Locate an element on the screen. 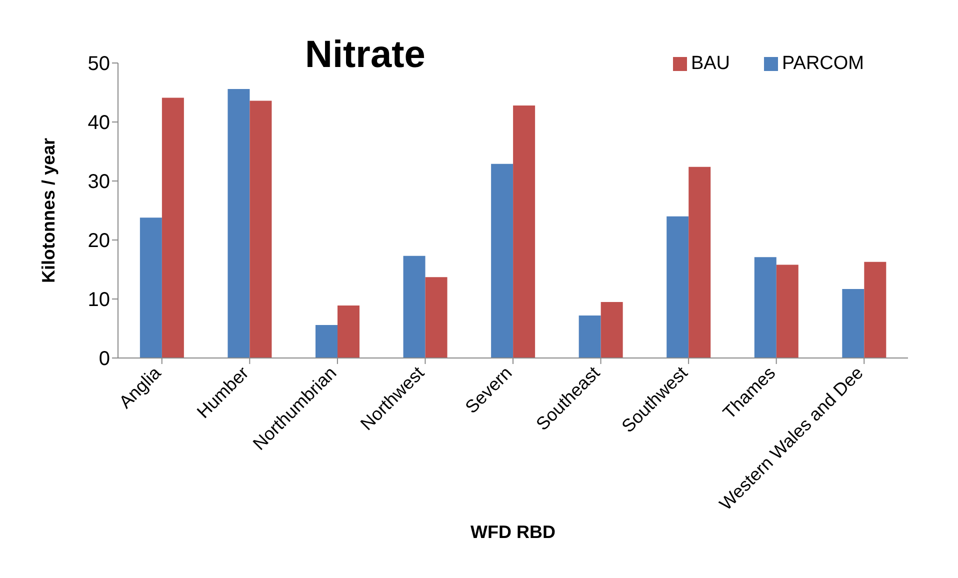 This screenshot has height=578, width=958. y-tick-label: 40 is located at coordinates (99, 123).